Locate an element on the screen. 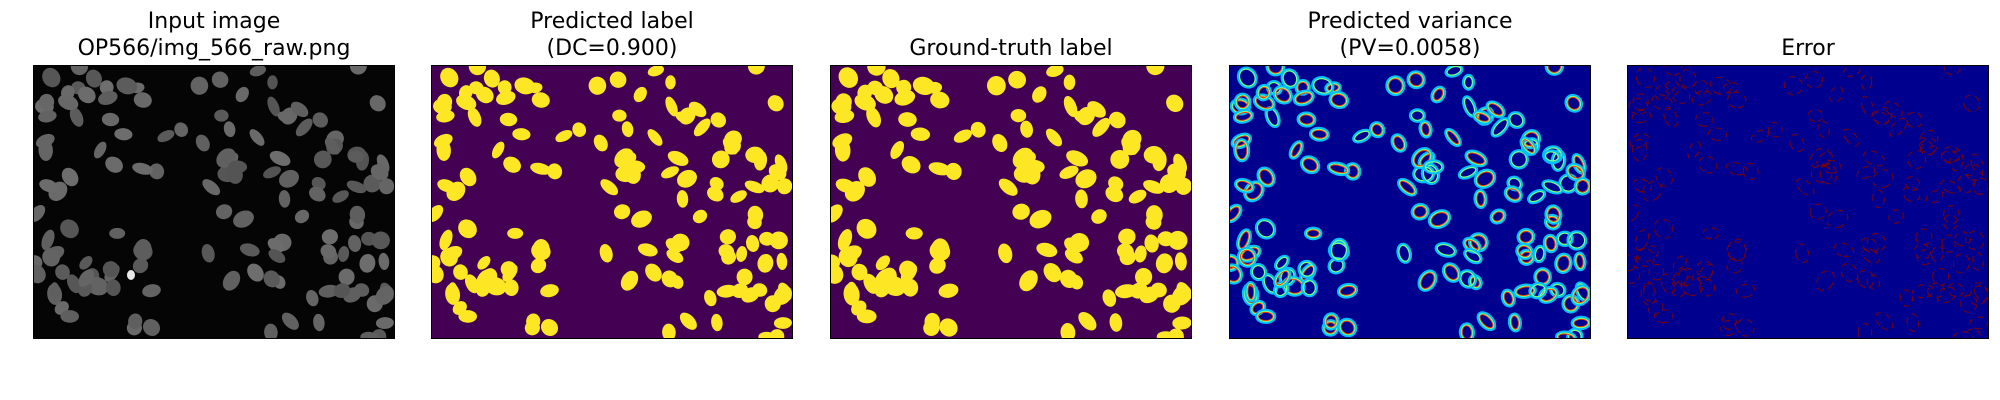 The image size is (2000, 400). title-line-1: Predicted label is located at coordinates (612, 21).